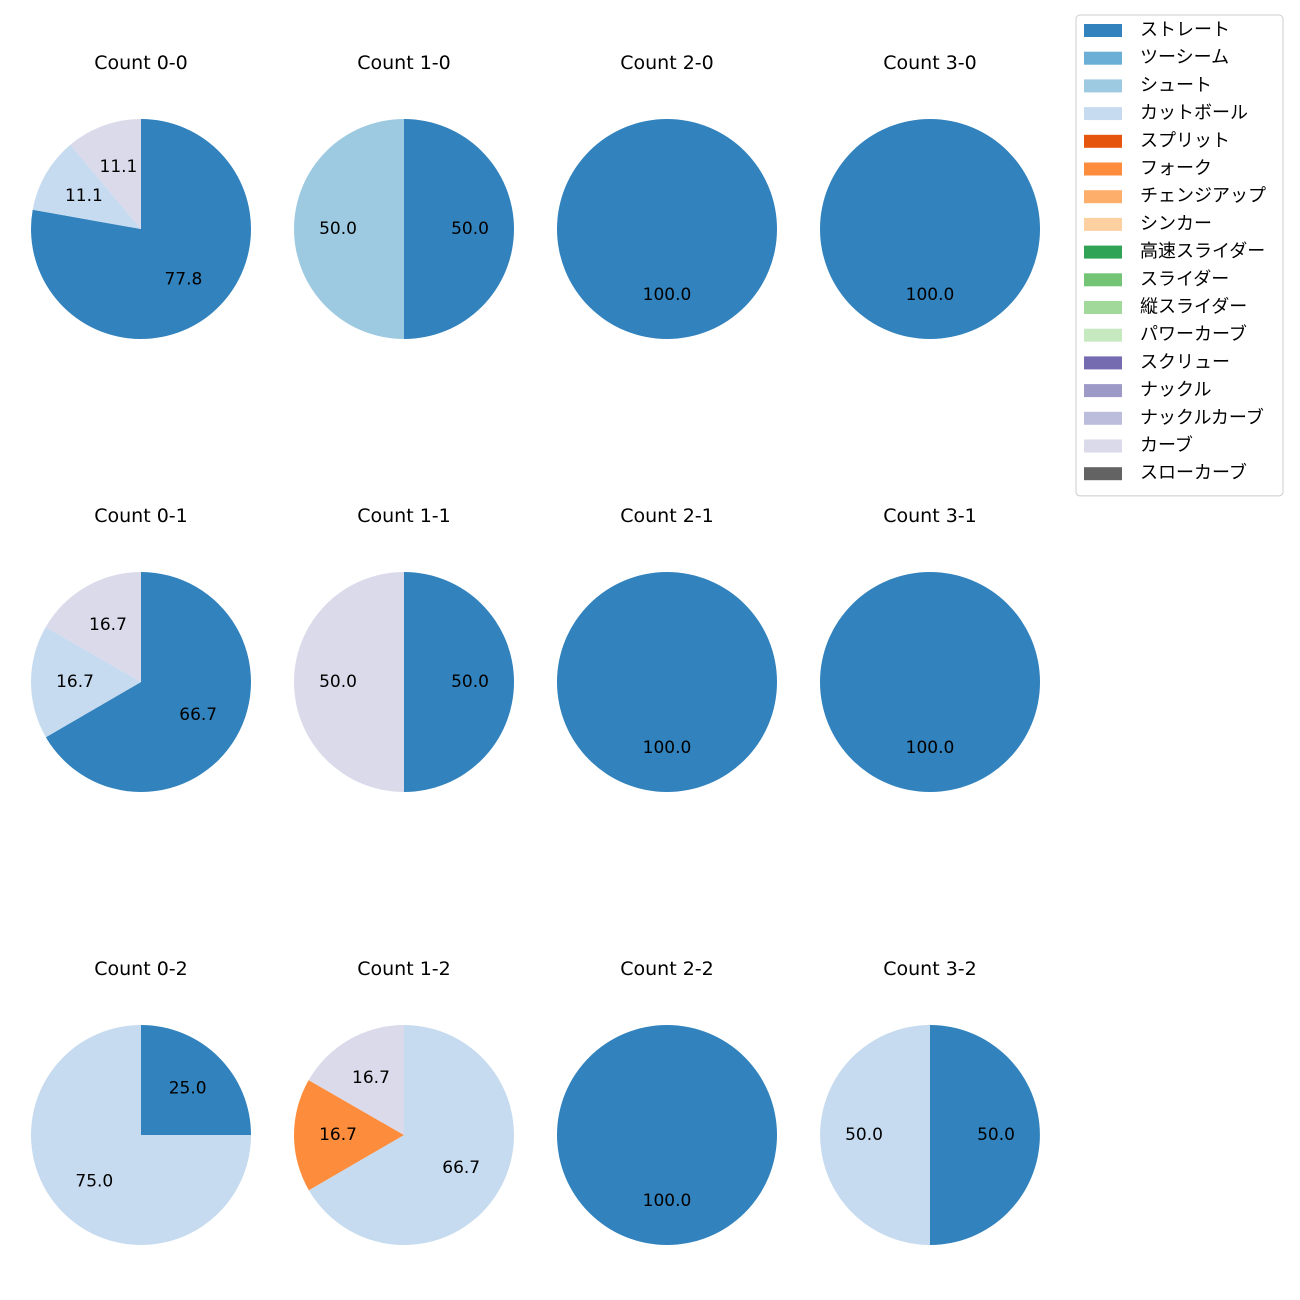 This screenshot has height=1300, width=1300. What do you see at coordinates (1185, 30) in the screenshot?
I see `legend-label: ストレート` at bounding box center [1185, 30].